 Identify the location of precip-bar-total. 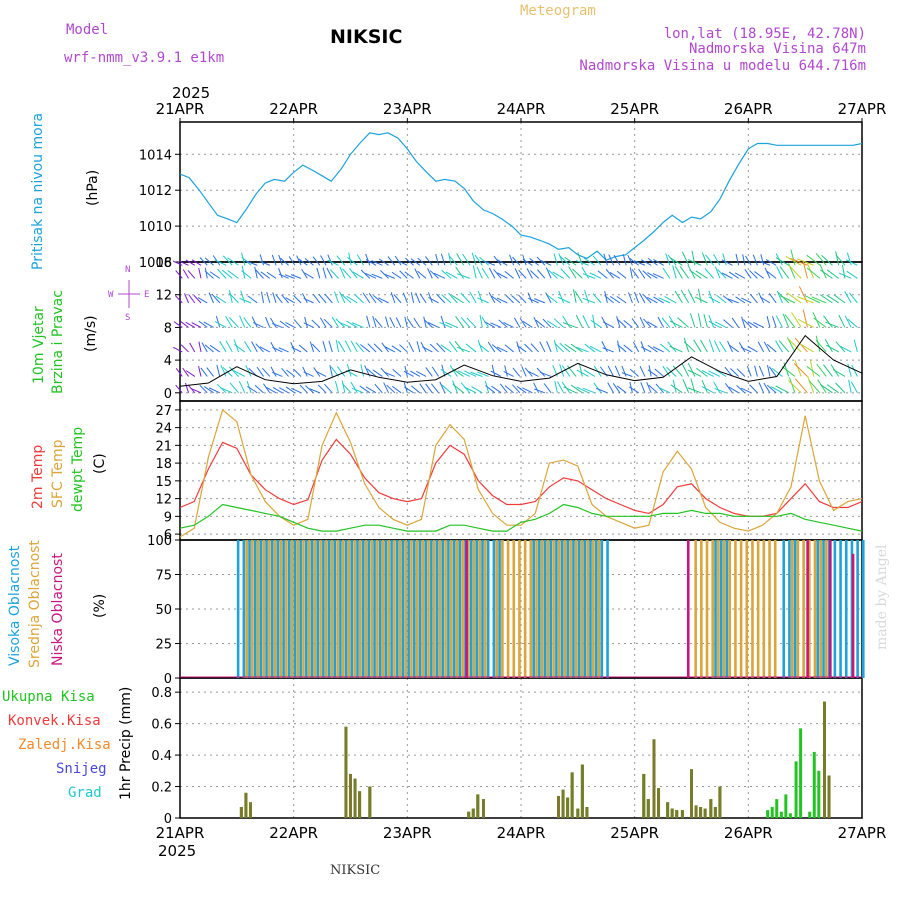
(810, 814).